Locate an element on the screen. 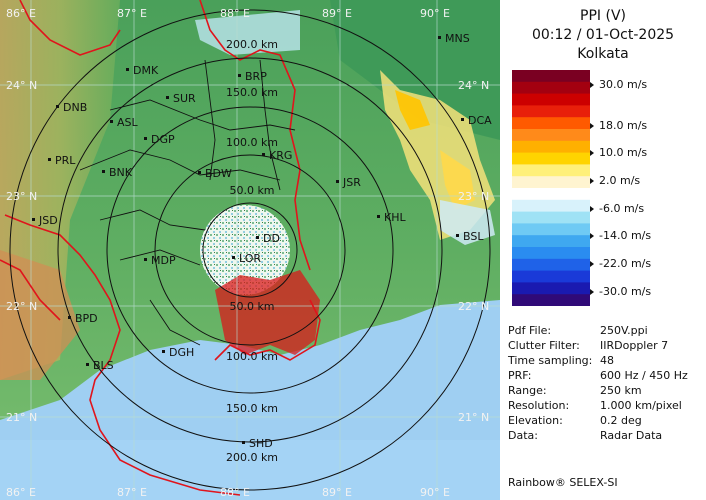  scale-label-10: 10.0 m/s is located at coordinates (618, 152).